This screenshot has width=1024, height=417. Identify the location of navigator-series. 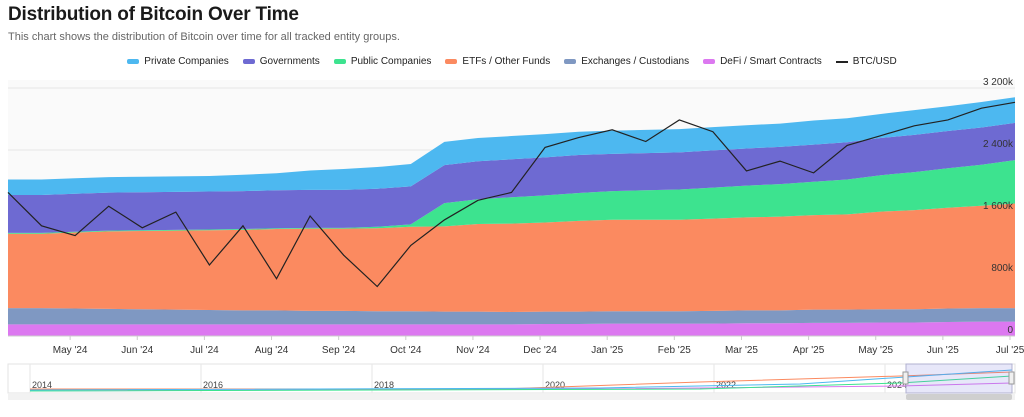
(521, 383).